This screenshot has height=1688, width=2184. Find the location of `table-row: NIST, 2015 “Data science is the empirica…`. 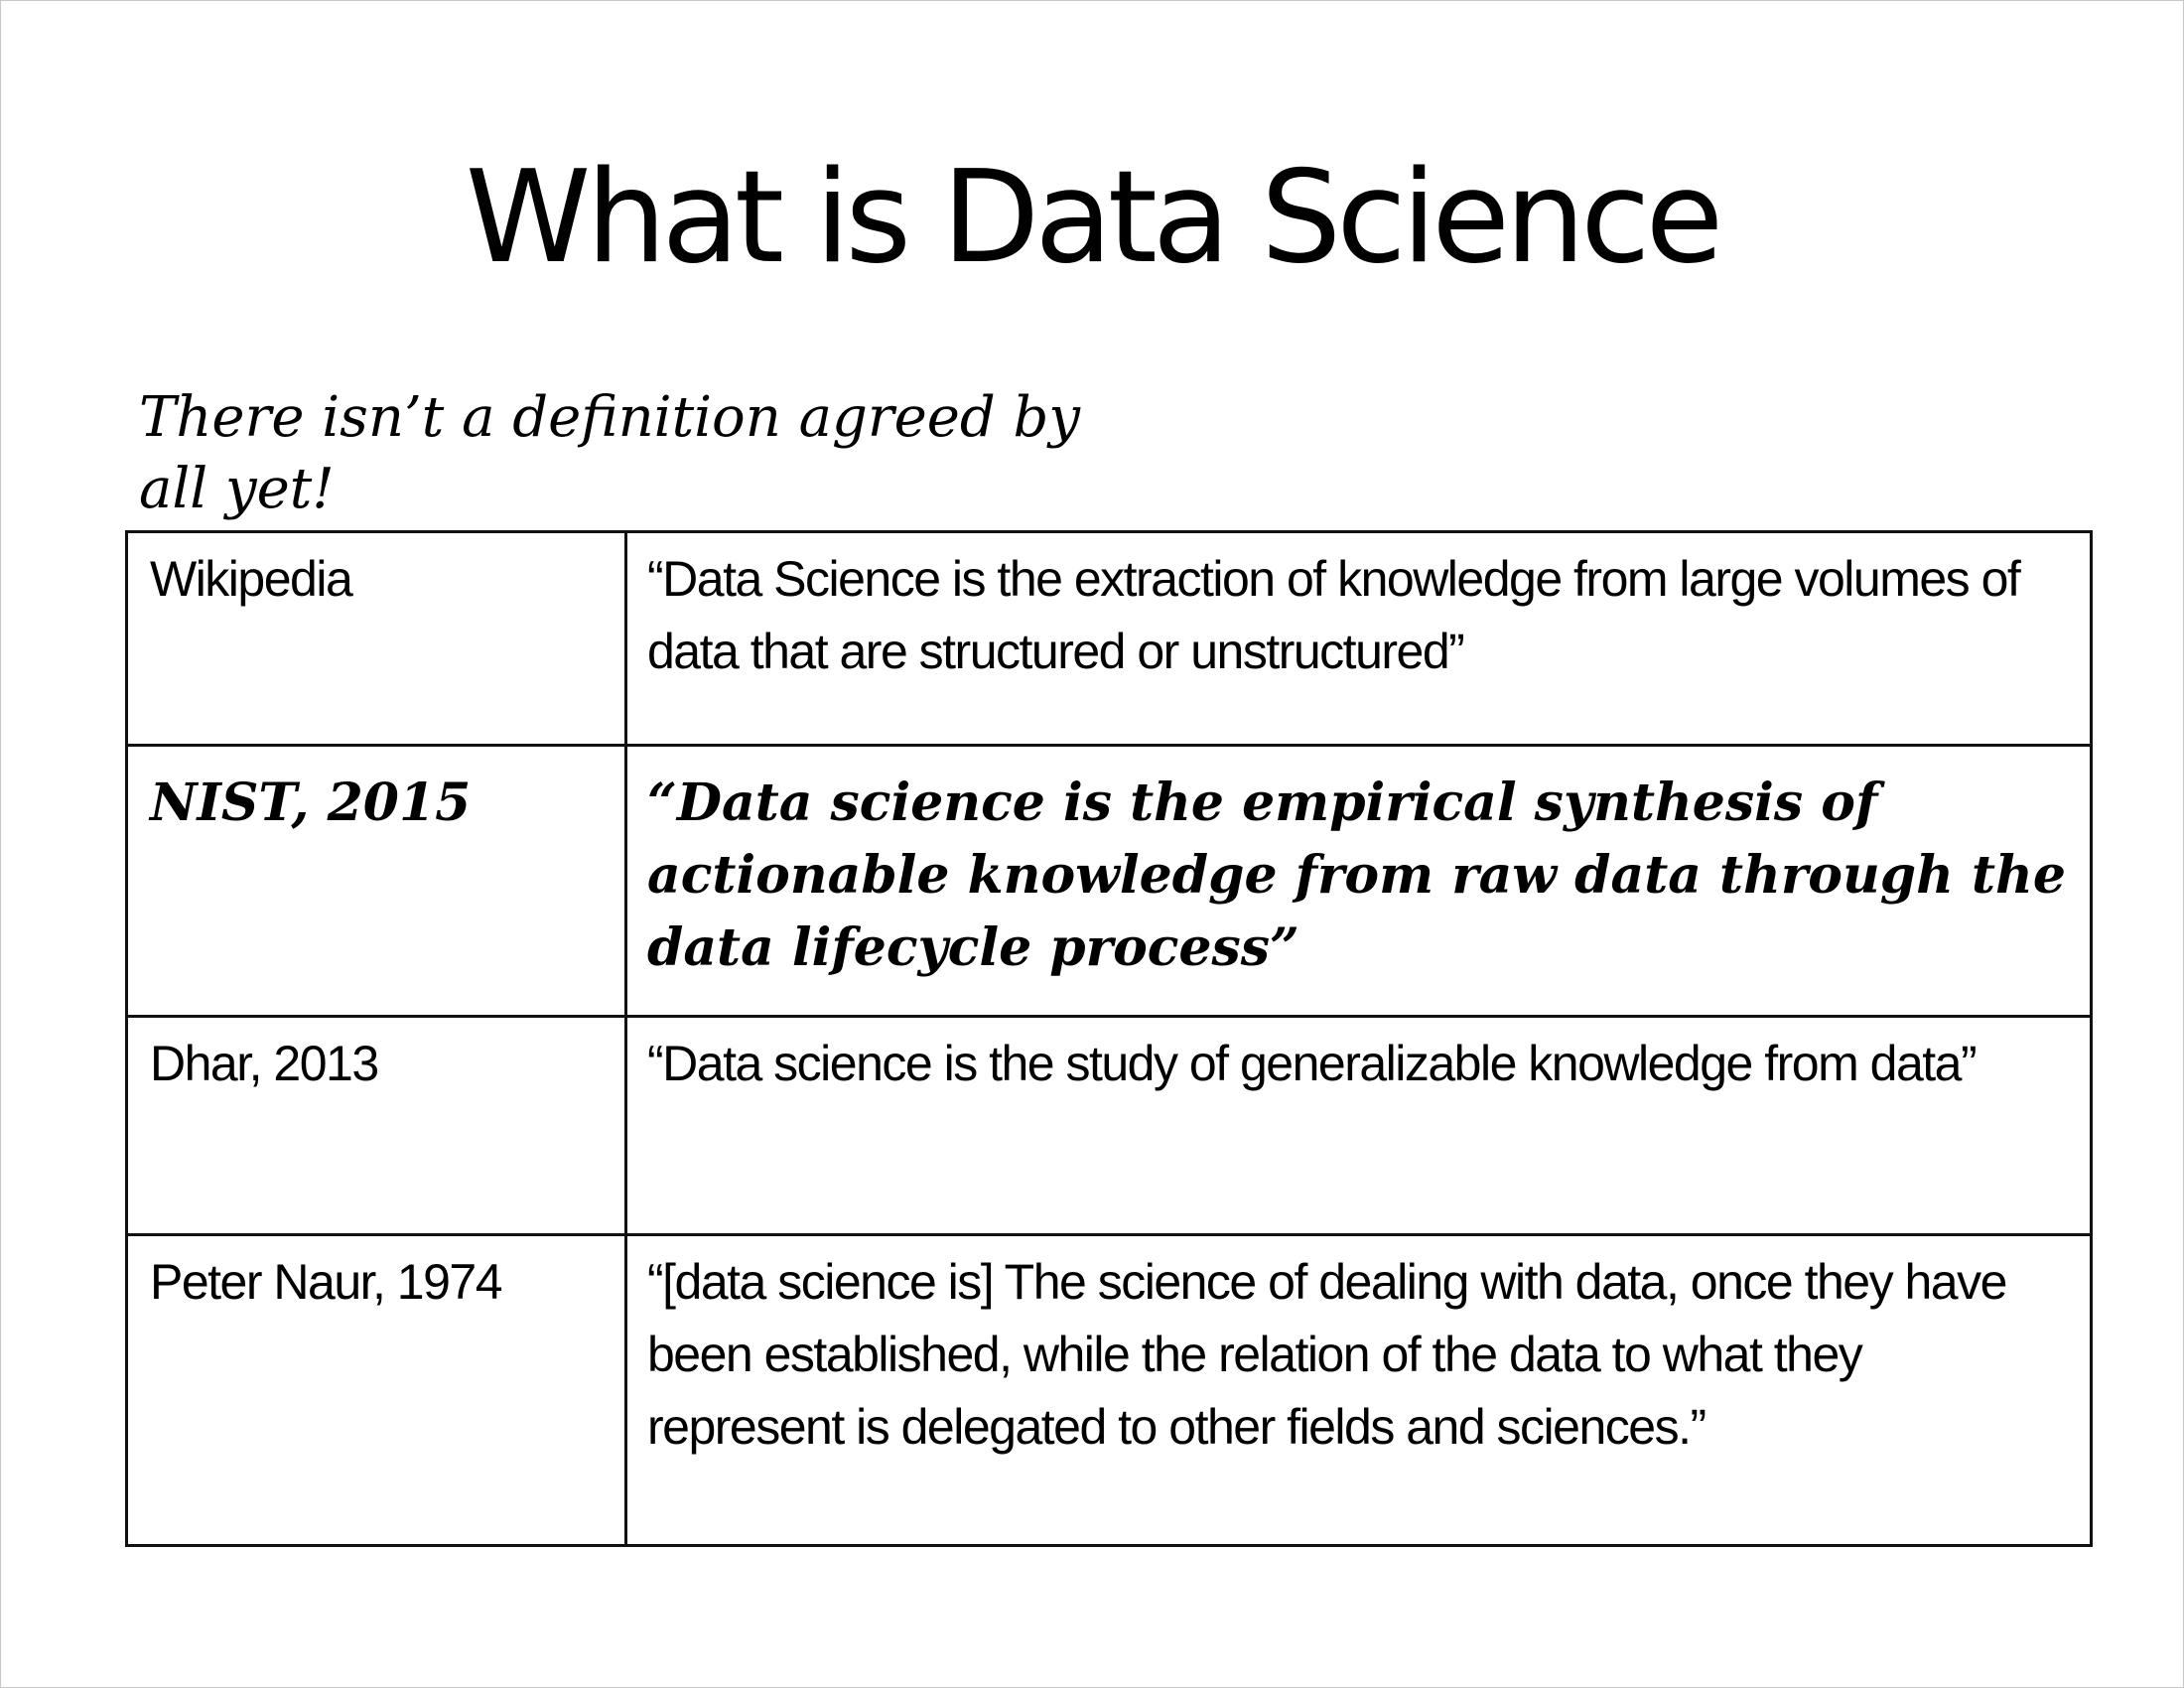

table-row: NIST, 2015 “Data science is the empirica… is located at coordinates (1109, 881).